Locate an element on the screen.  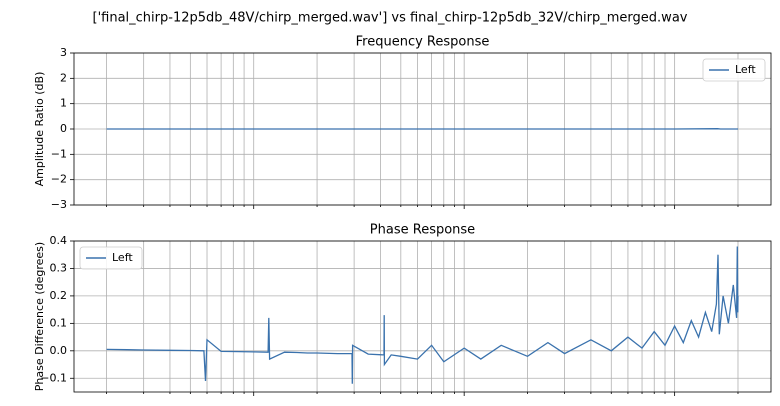
y-tick-label: −1 is located at coordinates (59, 153).